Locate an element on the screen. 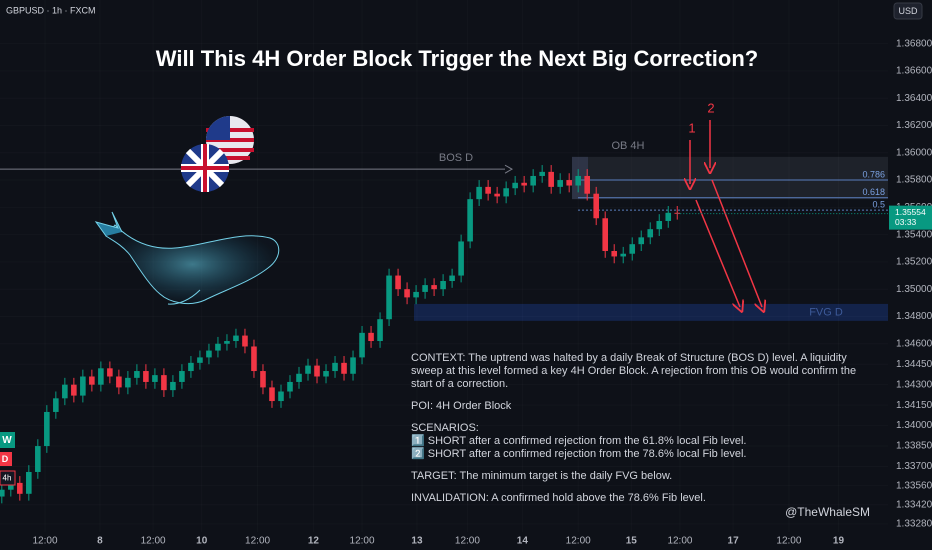  bos-arrowhead is located at coordinates (509, 169).